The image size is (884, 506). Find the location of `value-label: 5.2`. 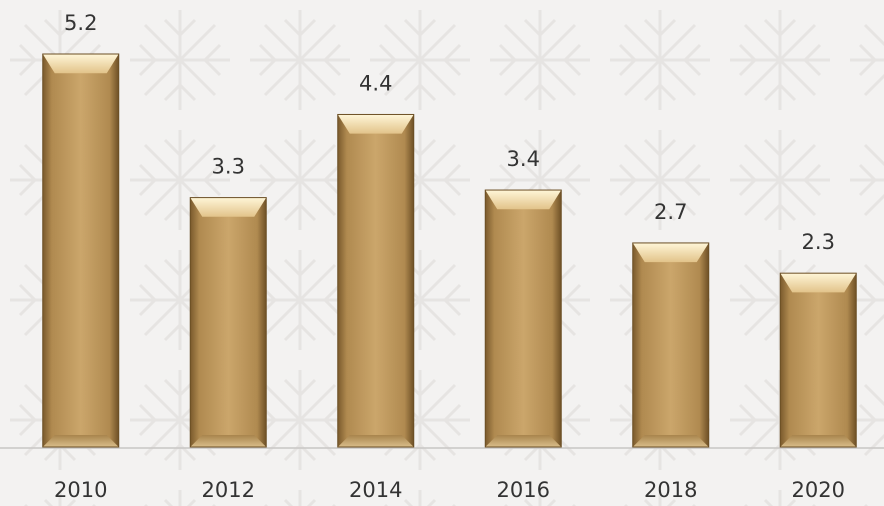

value-label: 5.2 is located at coordinates (80, 23).